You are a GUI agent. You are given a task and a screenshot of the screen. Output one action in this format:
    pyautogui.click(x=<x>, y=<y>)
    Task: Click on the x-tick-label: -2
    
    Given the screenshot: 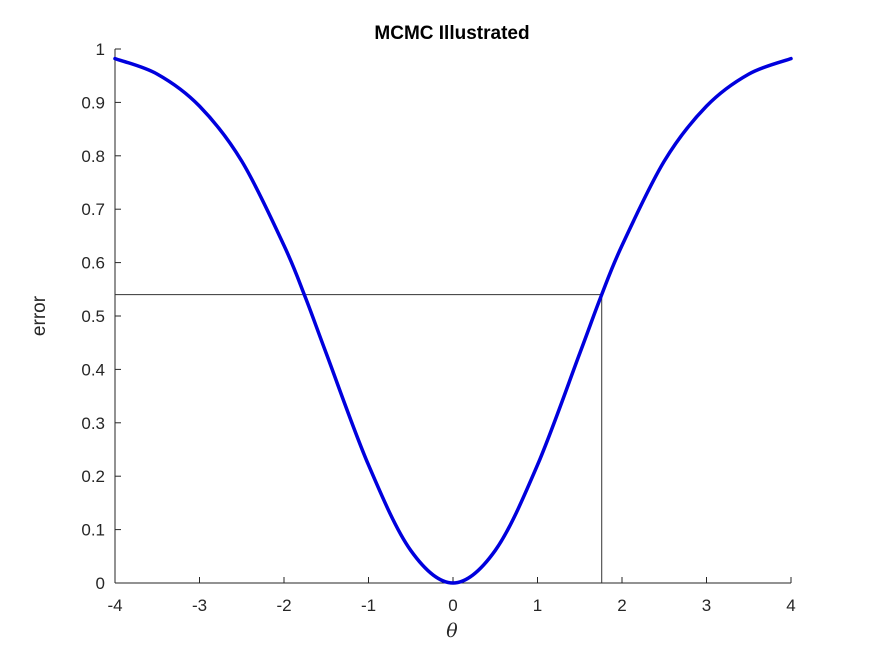 What is the action you would take?
    pyautogui.click(x=283, y=605)
    